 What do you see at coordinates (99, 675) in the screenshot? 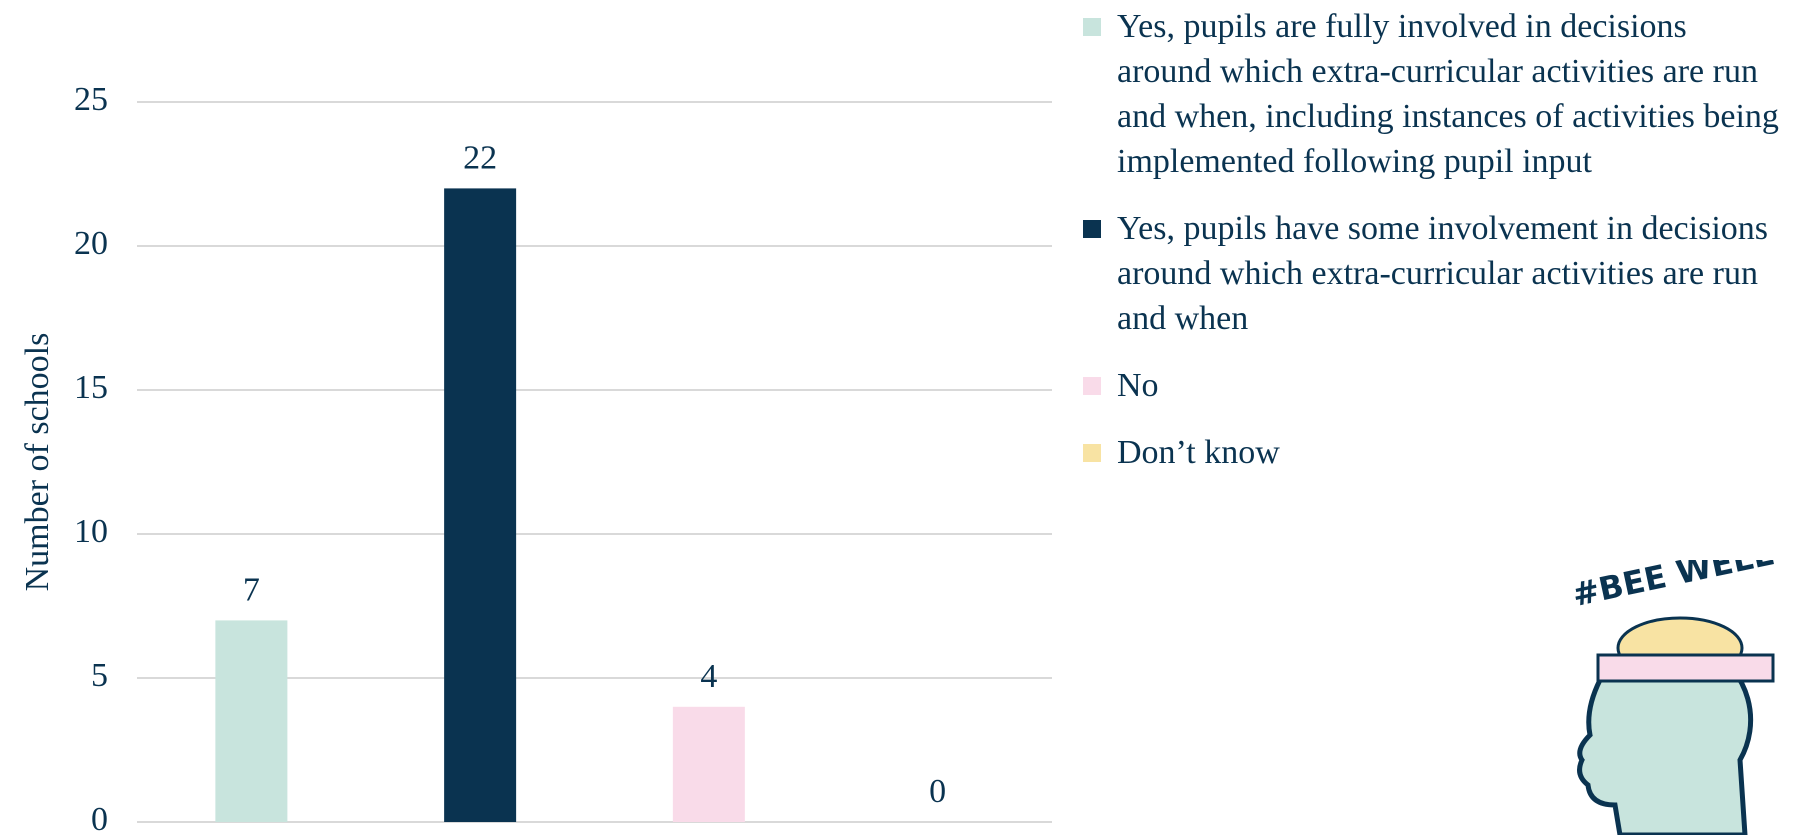
I see `y-tick-label: 5` at bounding box center [99, 675].